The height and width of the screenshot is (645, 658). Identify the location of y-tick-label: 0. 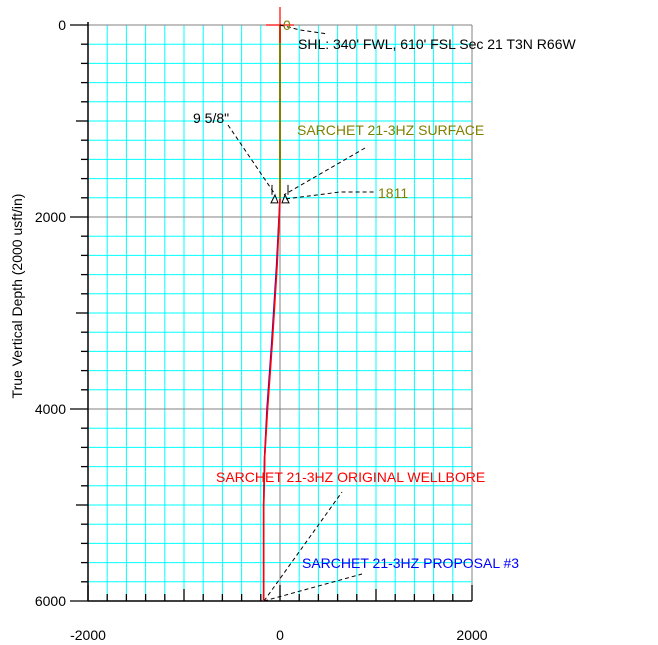
(62, 25).